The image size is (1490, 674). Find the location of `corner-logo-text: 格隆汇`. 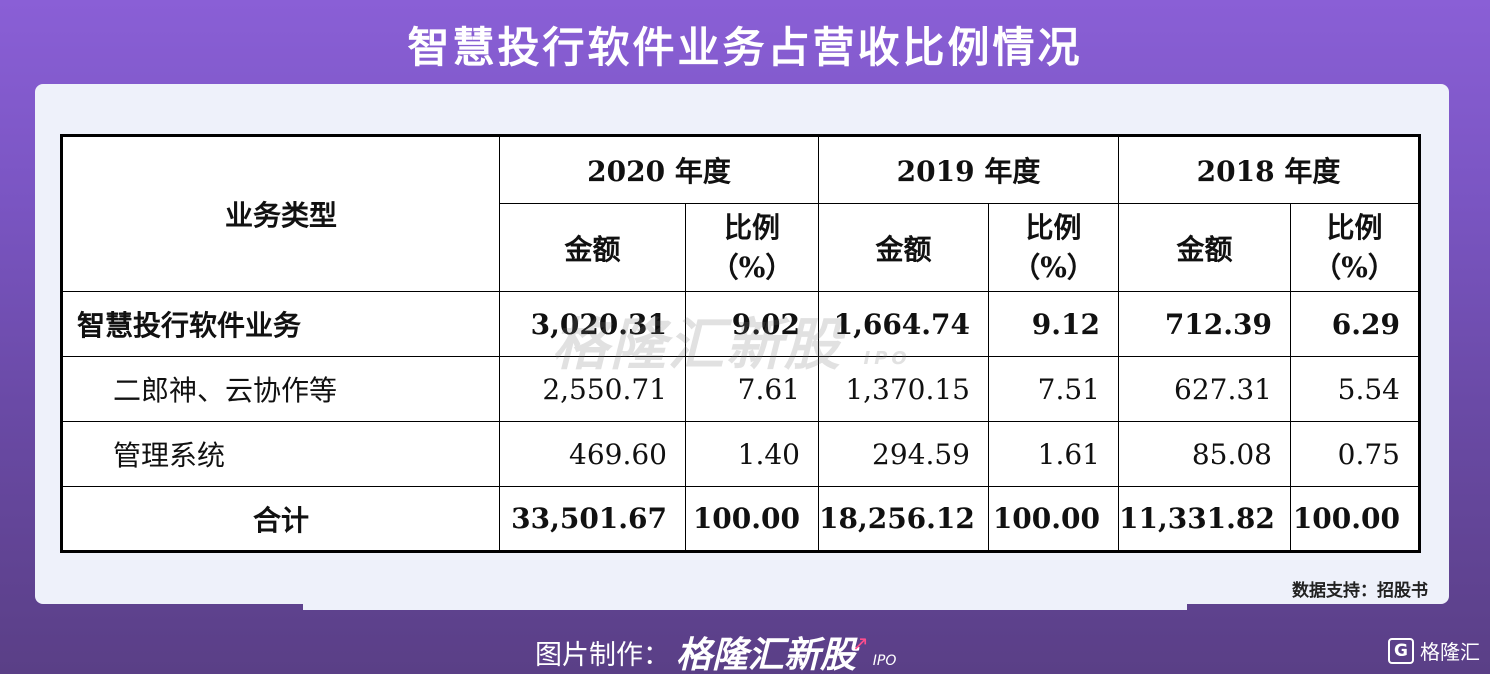

corner-logo-text: 格隆汇 is located at coordinates (1450, 652).